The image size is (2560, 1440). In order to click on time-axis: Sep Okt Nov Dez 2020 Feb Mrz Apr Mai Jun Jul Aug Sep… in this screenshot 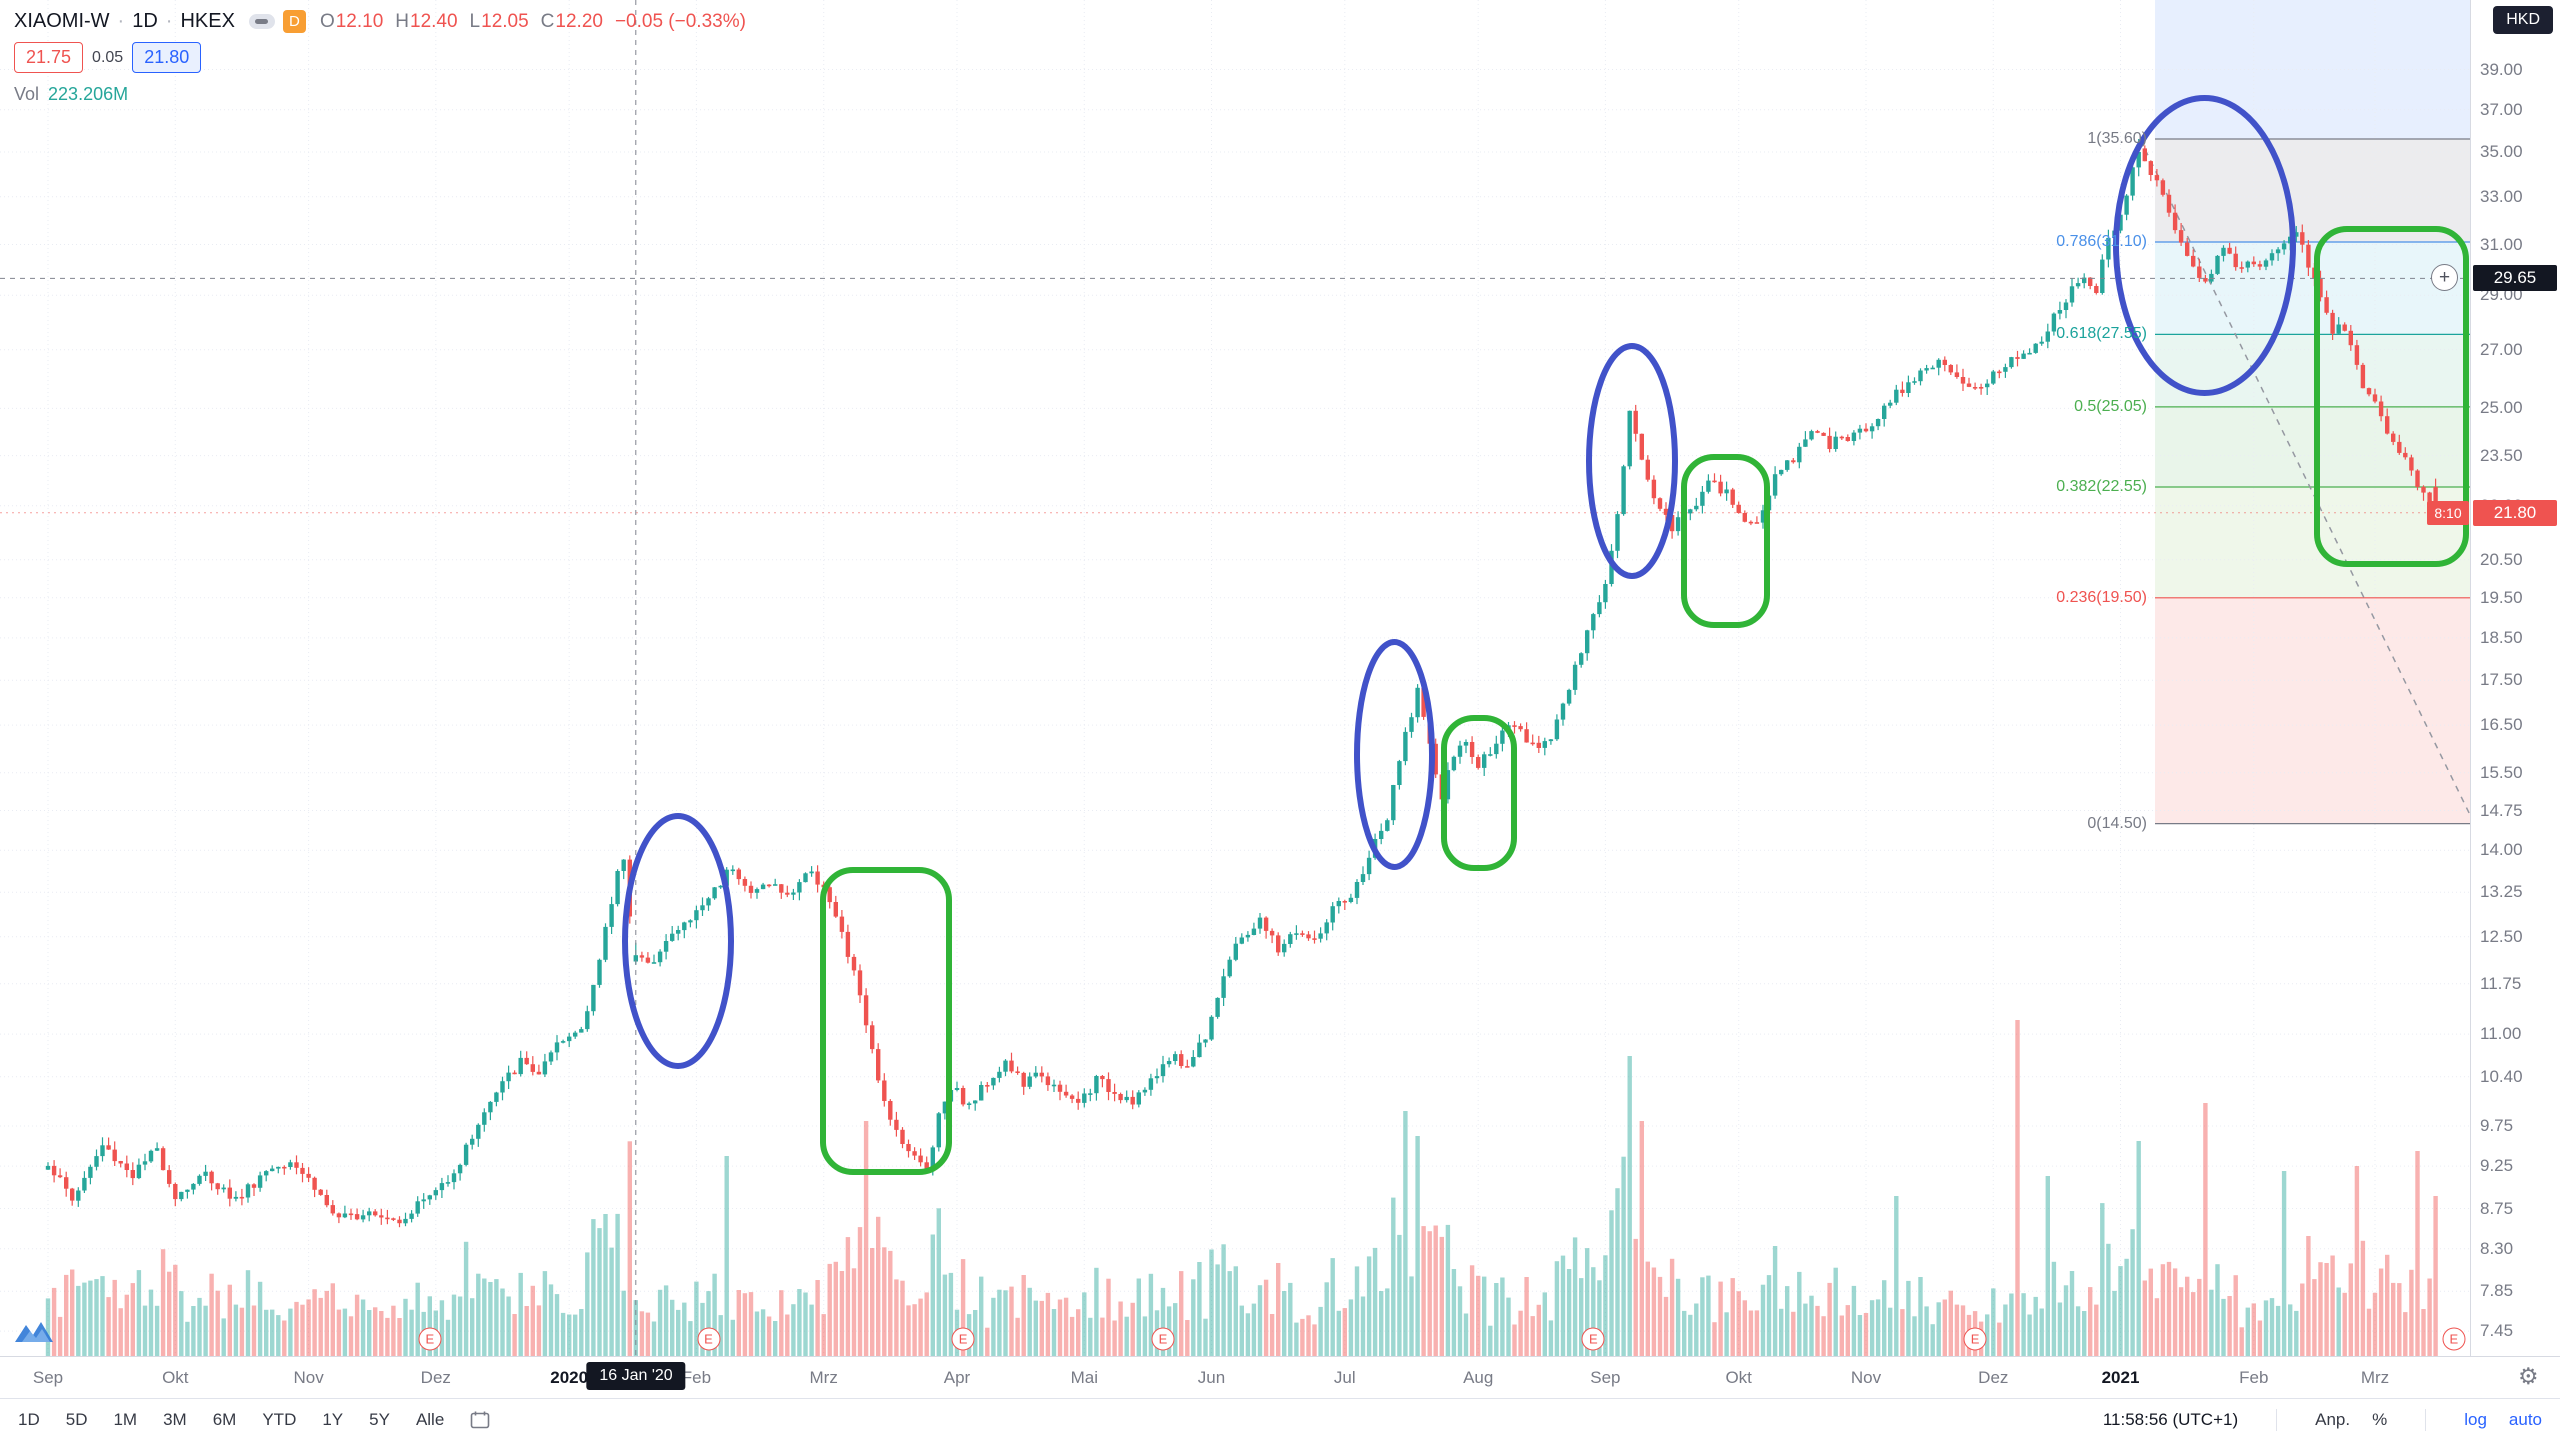, I will do `click(1280, 1377)`.